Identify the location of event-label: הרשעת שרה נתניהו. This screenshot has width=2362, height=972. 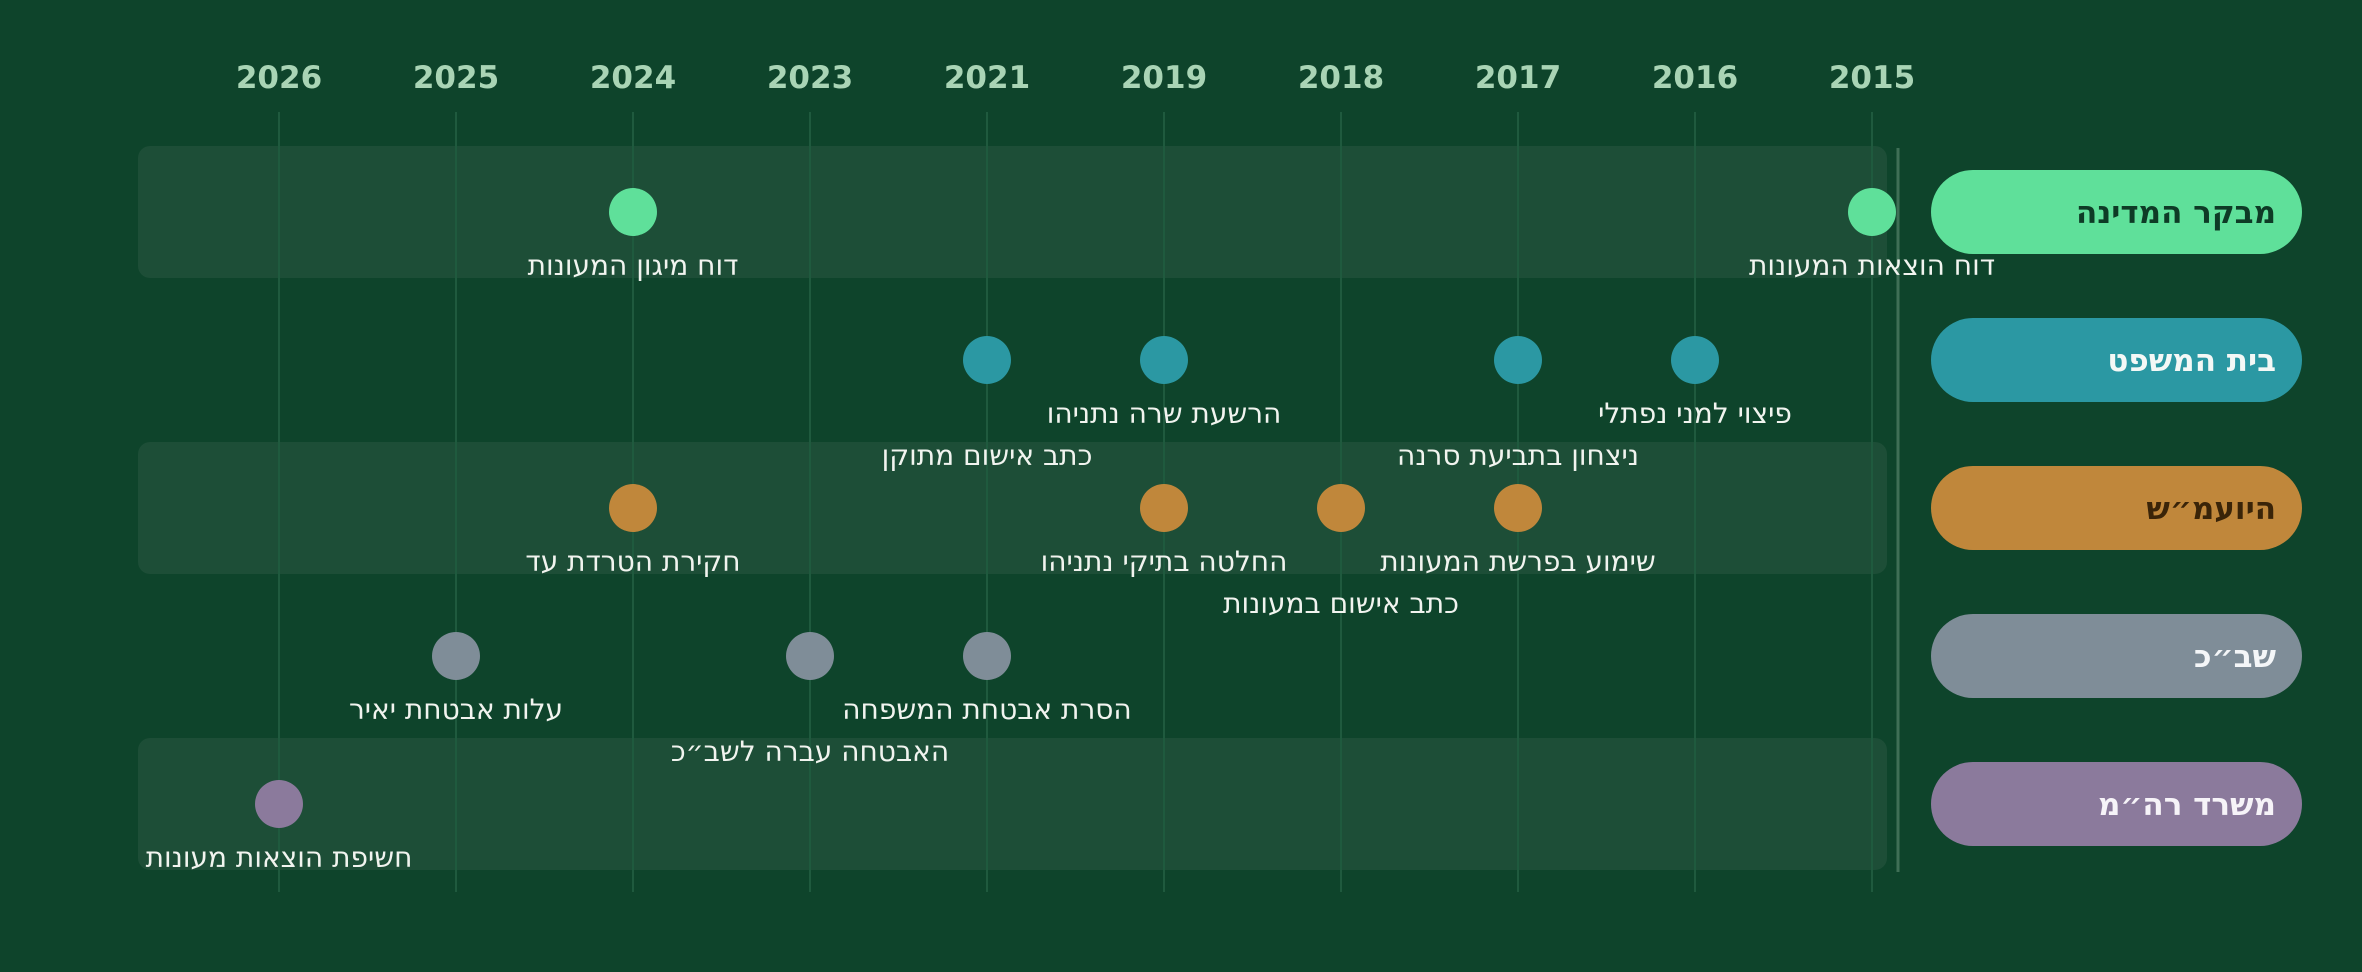
(1164, 413).